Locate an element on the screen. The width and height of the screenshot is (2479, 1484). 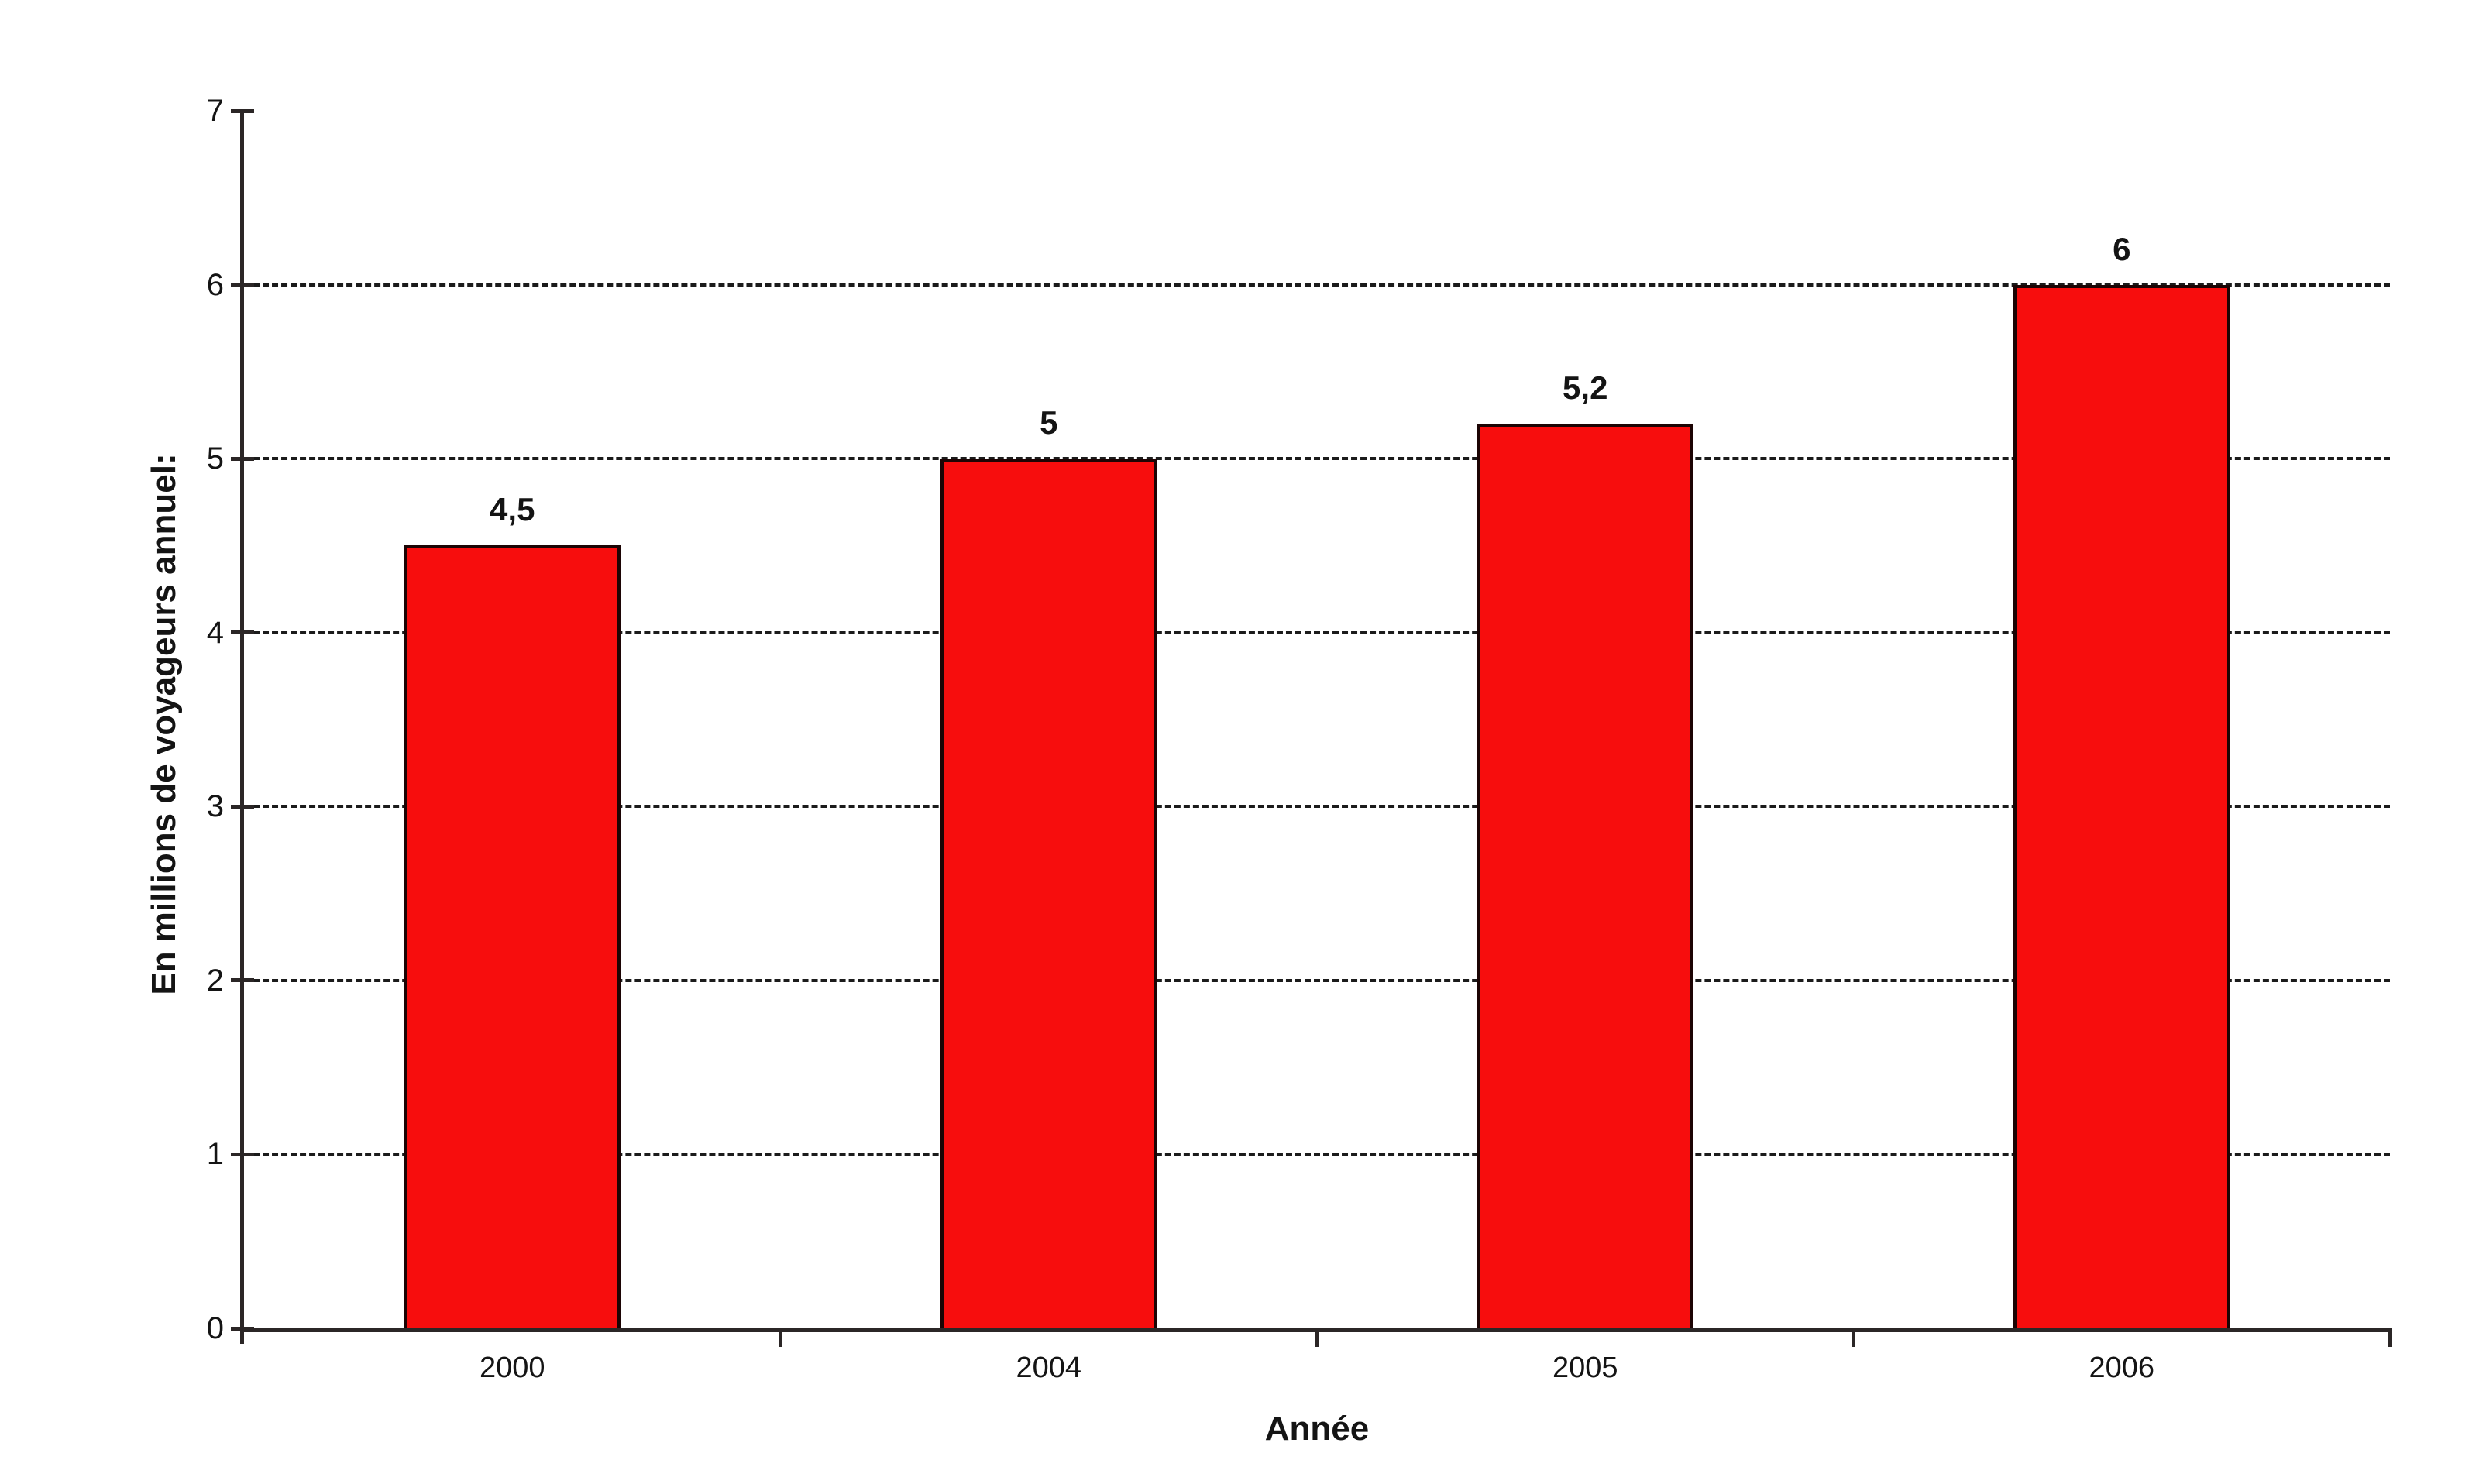
y-tick-label-7: 7 is located at coordinates (215, 111).